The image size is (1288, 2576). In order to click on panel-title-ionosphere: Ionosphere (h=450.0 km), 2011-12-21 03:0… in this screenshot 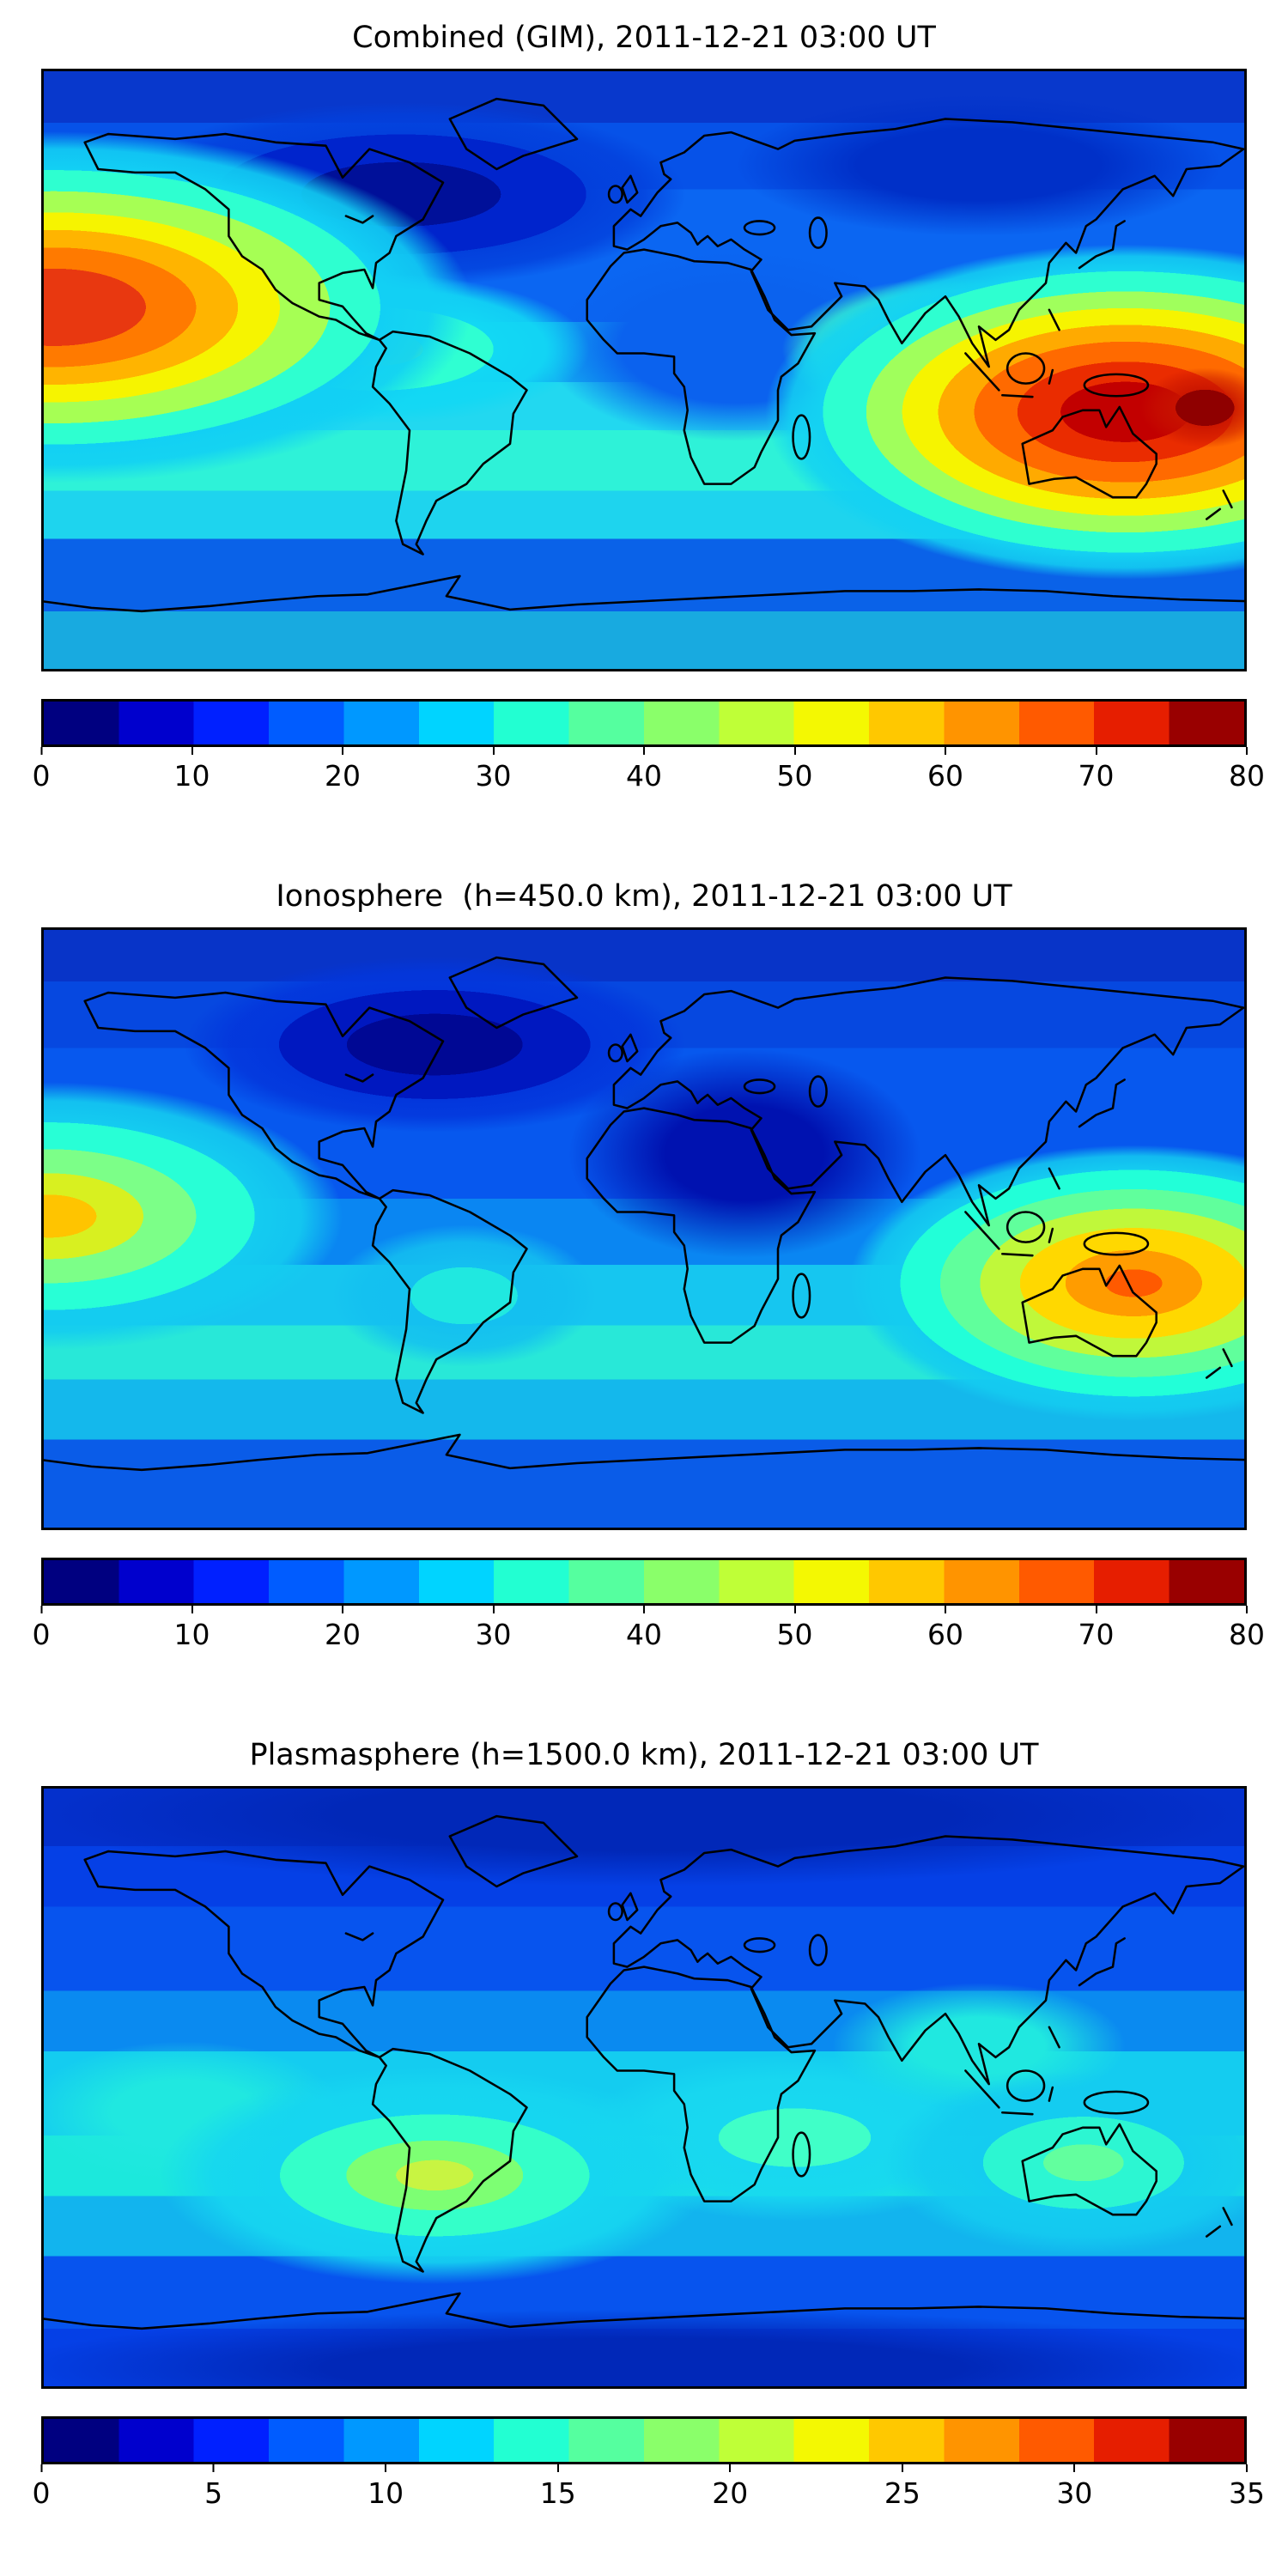, I will do `click(644, 896)`.